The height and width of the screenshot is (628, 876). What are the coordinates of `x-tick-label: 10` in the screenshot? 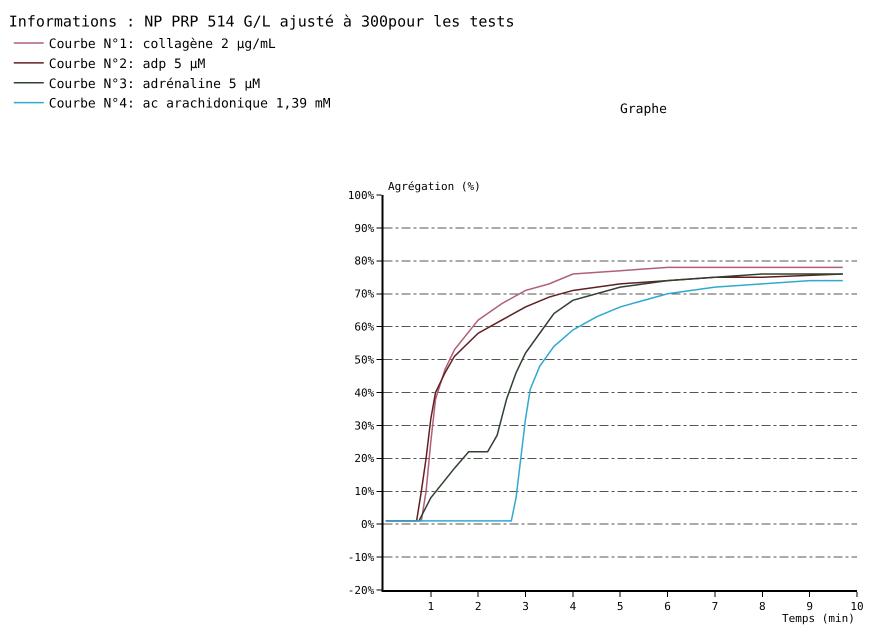 It's located at (857, 607).